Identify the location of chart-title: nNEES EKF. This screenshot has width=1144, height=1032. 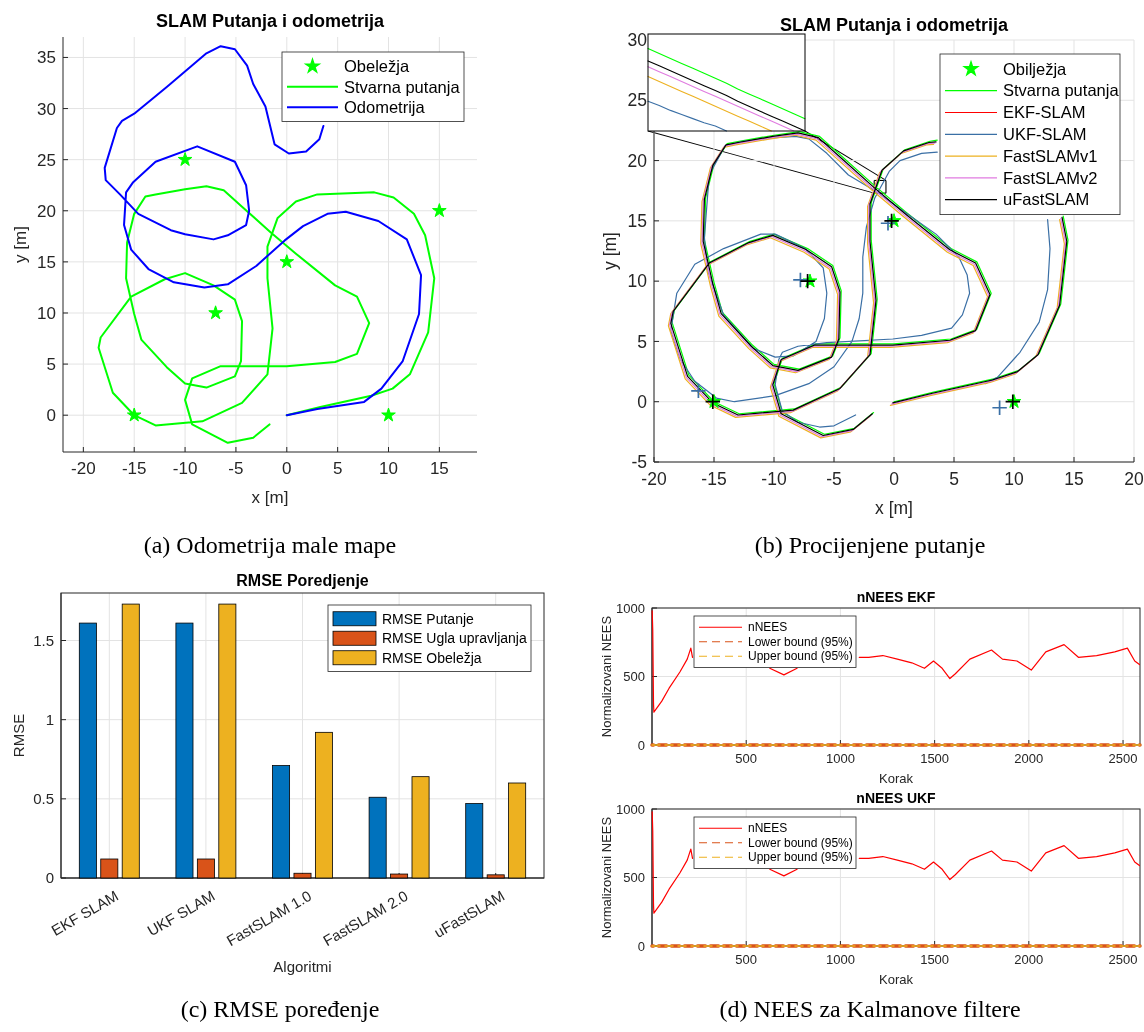
(896, 597).